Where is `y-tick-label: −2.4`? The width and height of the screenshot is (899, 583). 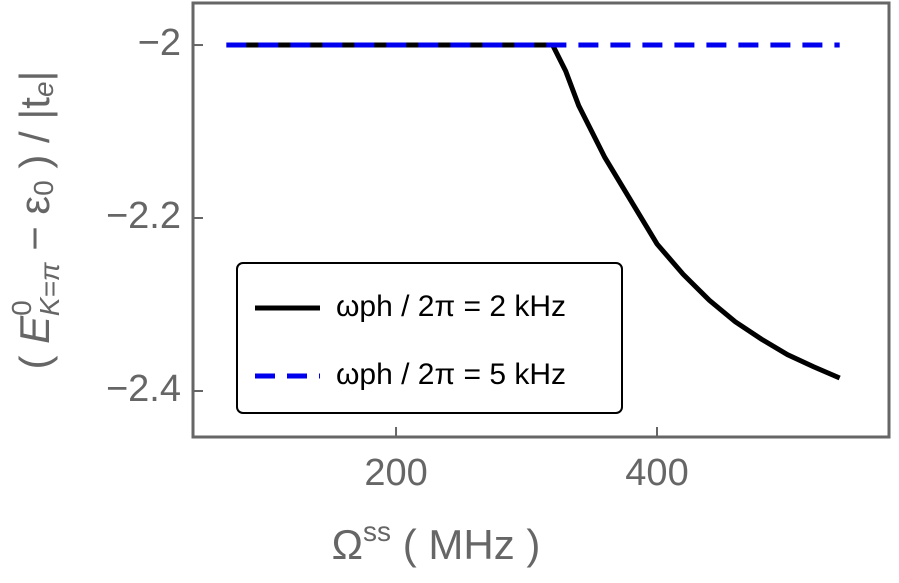 y-tick-label: −2.4 is located at coordinates (143, 389).